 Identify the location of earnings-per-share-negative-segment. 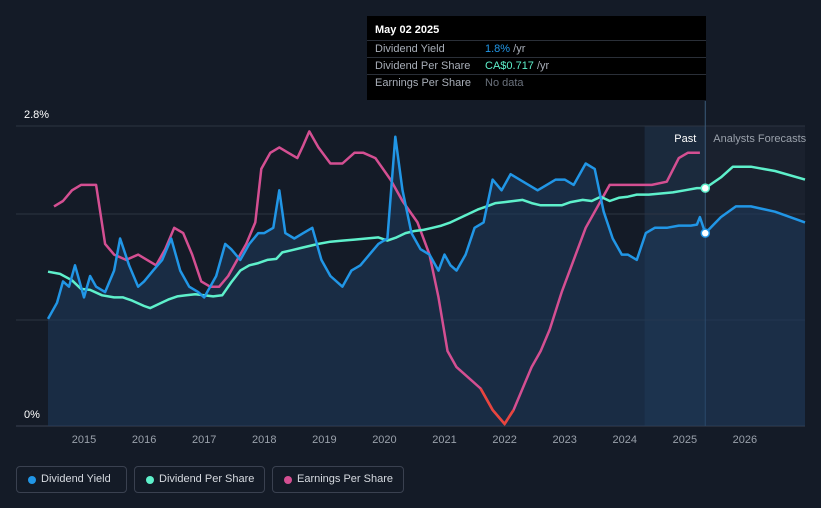
(497, 406).